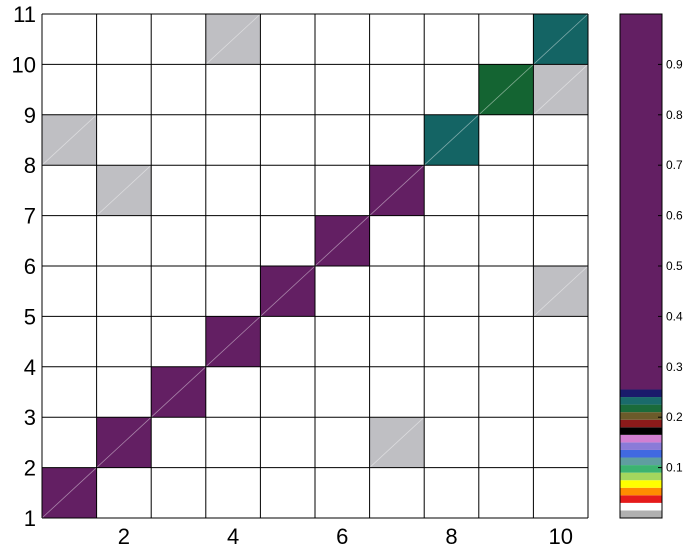 This screenshot has width=692, height=552. Describe the element at coordinates (674, 316) in the screenshot. I see `colorbar-tick-label: 0.4` at that location.